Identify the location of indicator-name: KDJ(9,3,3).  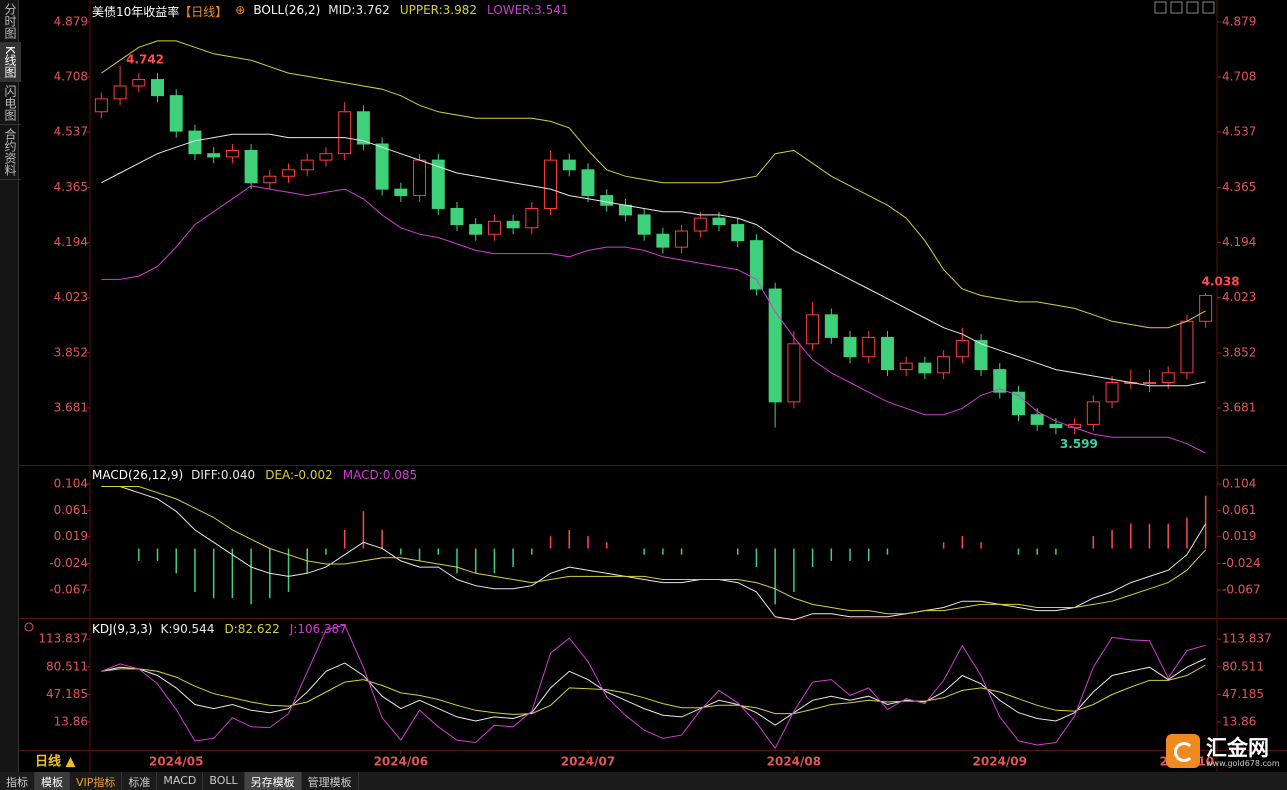
(122, 629).